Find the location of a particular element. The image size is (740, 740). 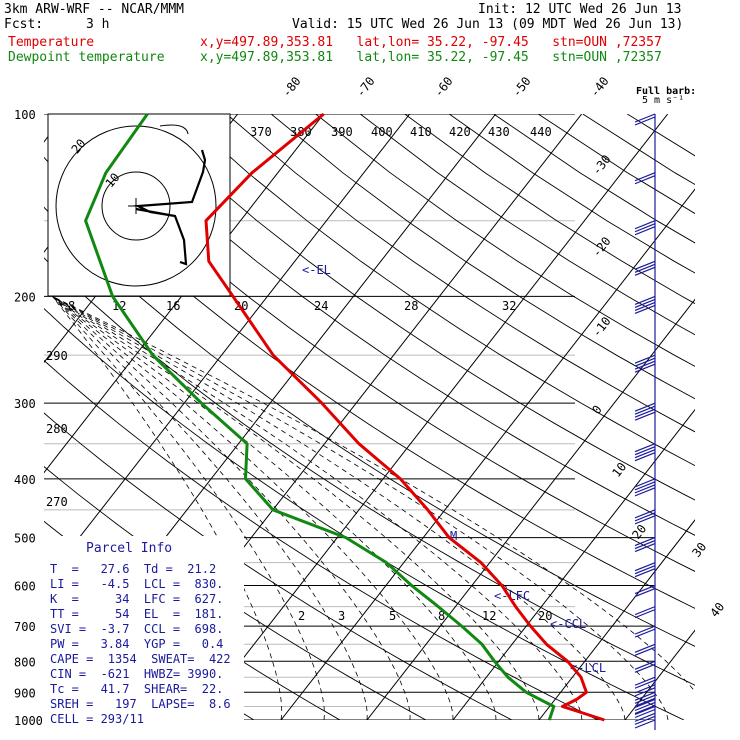

theta-e-tick-label: 16 is located at coordinates (173, 306).